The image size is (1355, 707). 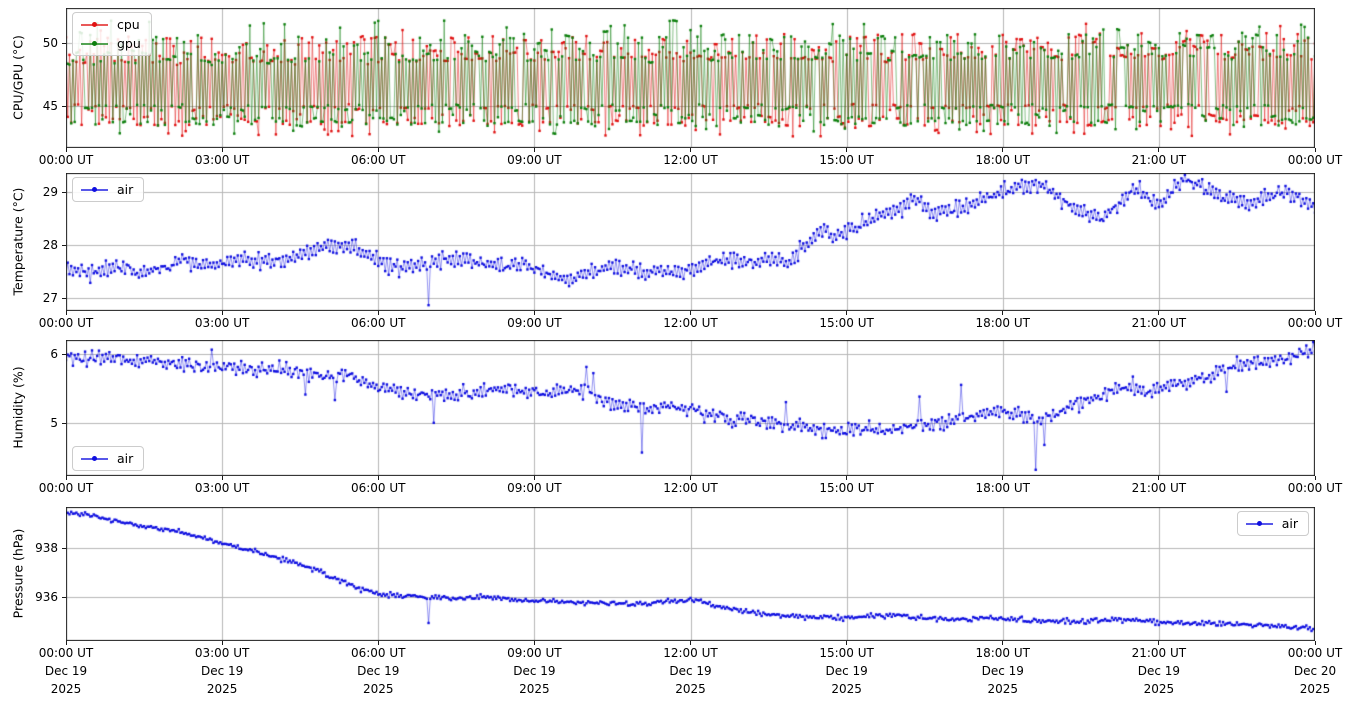 I want to click on y-tick-label: 938, so click(x=46, y=548).